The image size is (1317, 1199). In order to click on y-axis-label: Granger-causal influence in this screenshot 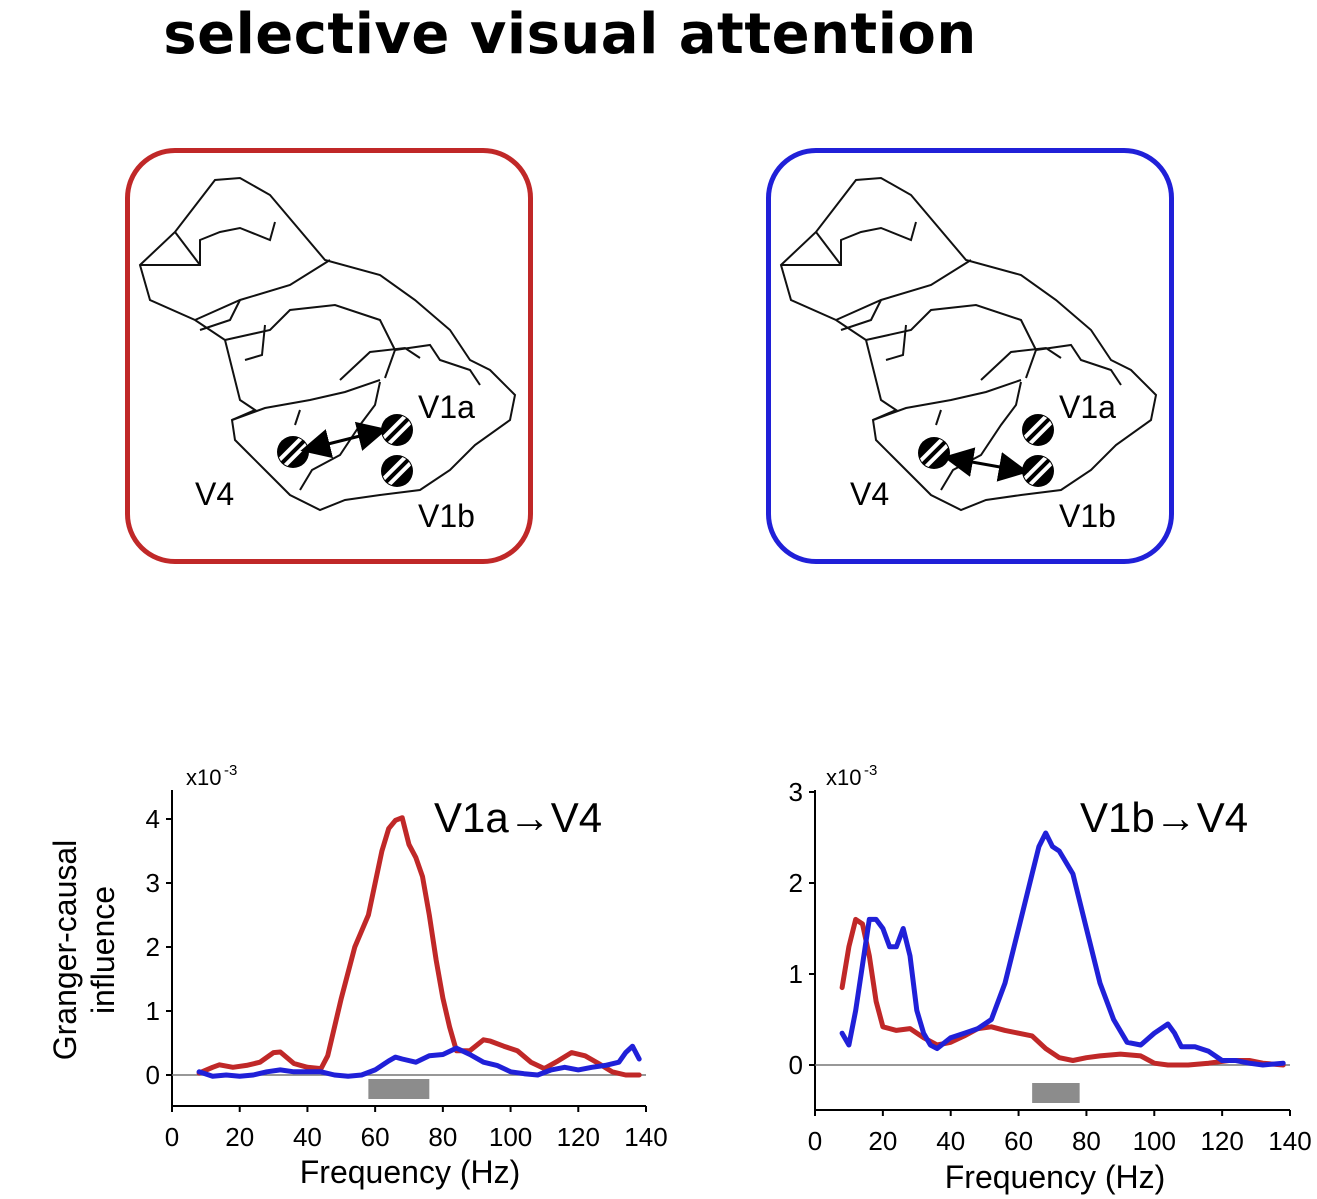, I will do `click(84, 950)`.